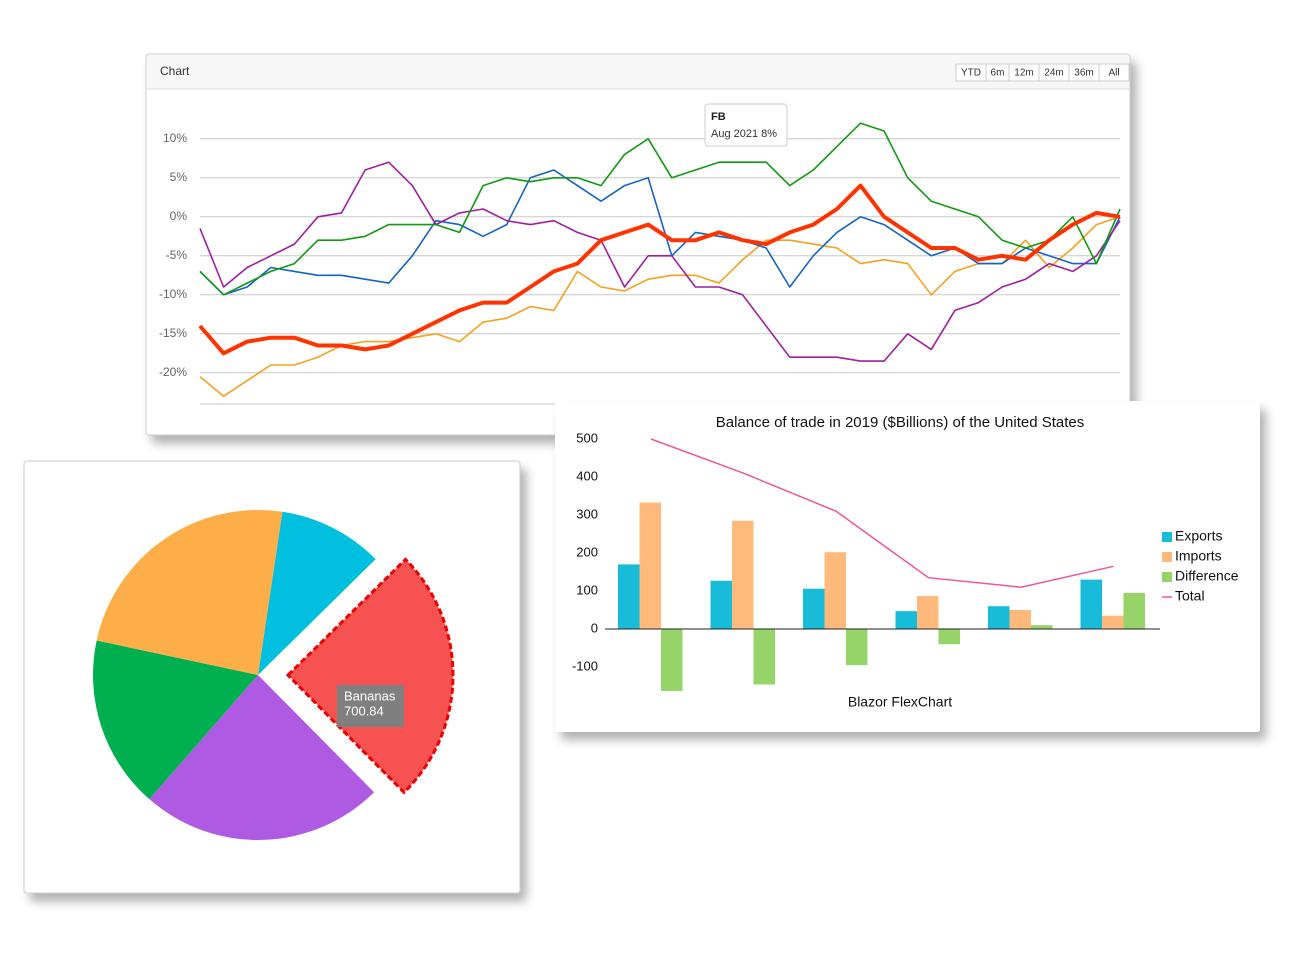  What do you see at coordinates (1083, 73) in the screenshot?
I see `range-button-label: 36m` at bounding box center [1083, 73].